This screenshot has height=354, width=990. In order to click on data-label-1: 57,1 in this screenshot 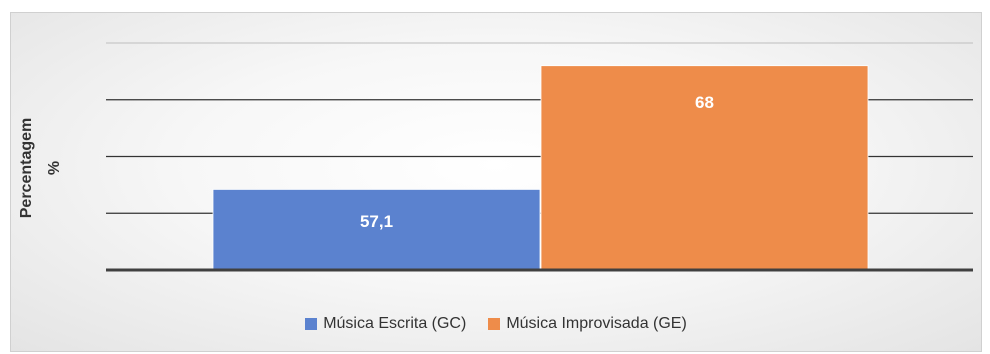, I will do `click(376, 221)`.